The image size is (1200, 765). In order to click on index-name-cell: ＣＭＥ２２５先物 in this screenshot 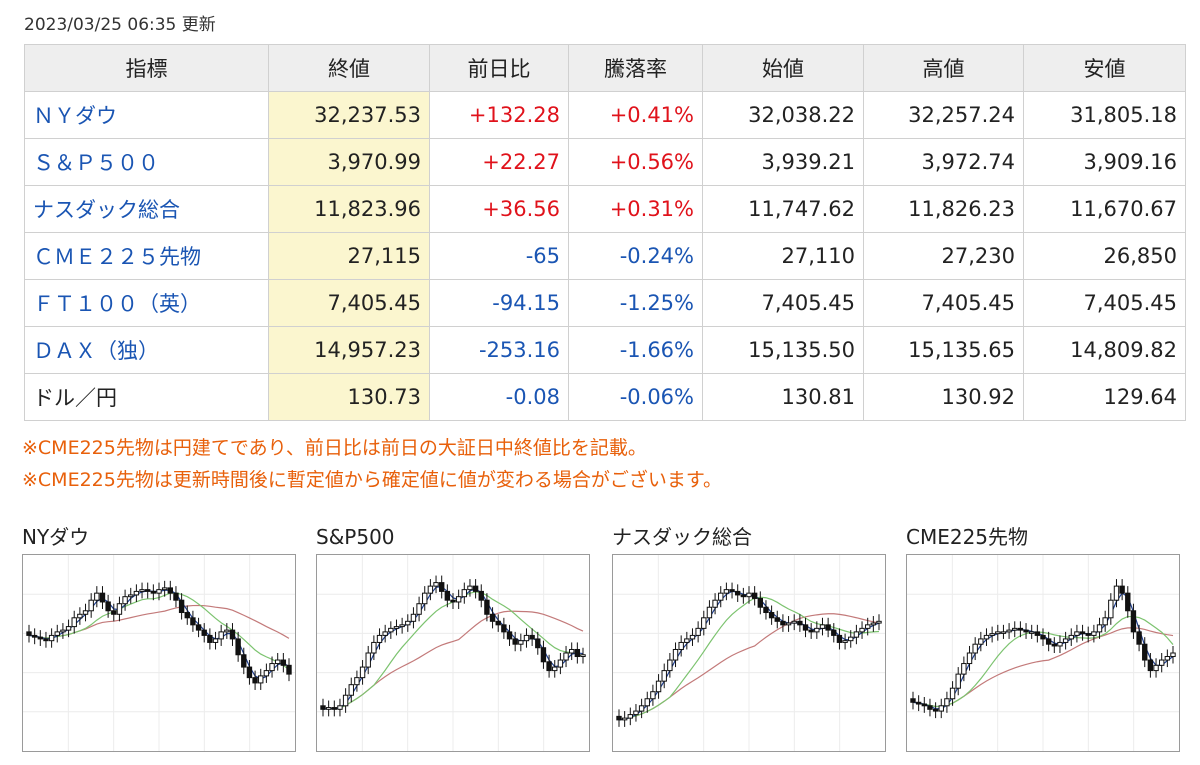, I will do `click(146, 256)`.